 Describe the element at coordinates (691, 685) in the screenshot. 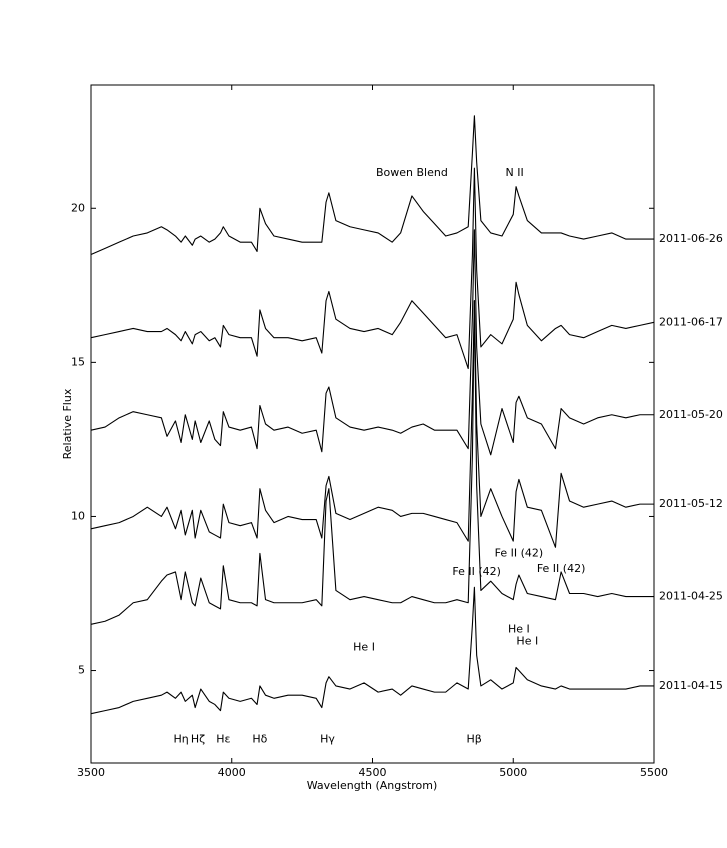

I see `series-label: 2011-04-15` at that location.